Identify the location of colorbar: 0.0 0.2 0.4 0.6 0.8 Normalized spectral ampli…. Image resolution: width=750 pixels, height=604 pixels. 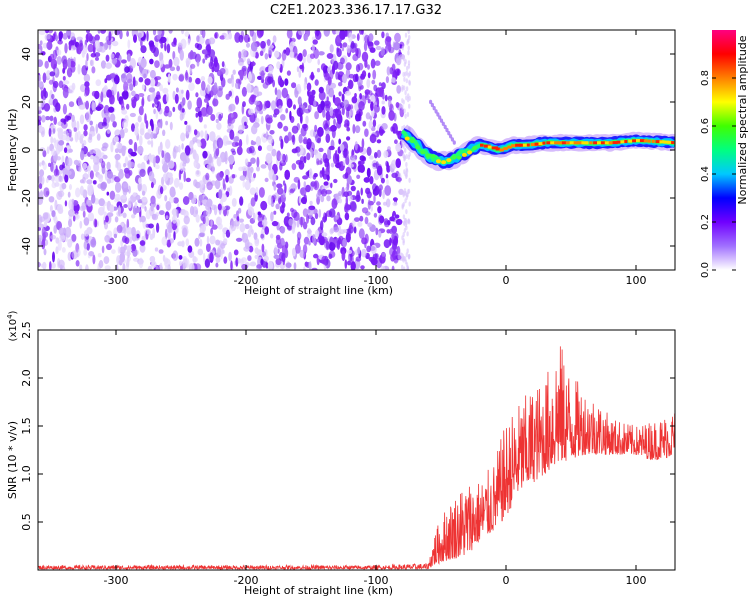
(724, 154).